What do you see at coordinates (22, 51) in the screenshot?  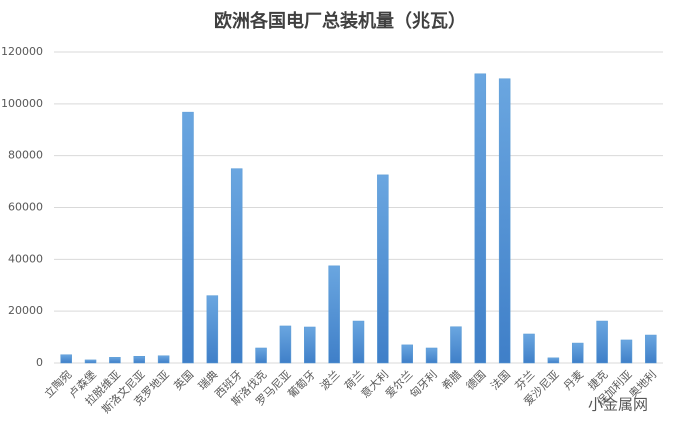 I see `y-tick-label: 120000` at bounding box center [22, 51].